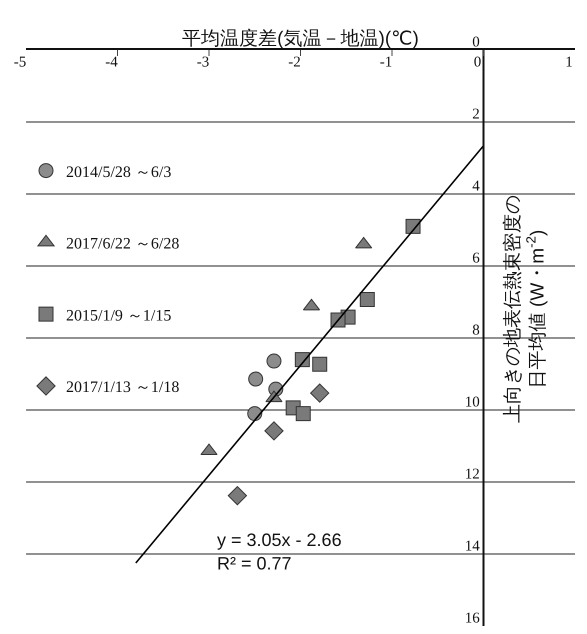  Describe the element at coordinates (472, 402) in the screenshot. I see `y-tick-label: 10` at that location.